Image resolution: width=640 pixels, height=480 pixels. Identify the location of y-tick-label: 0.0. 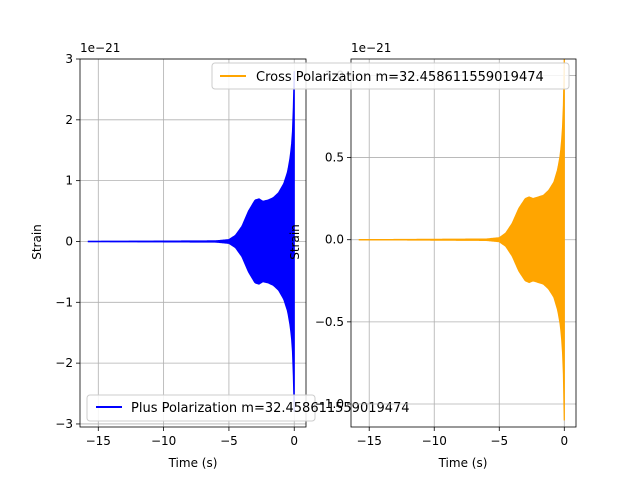
(334, 240).